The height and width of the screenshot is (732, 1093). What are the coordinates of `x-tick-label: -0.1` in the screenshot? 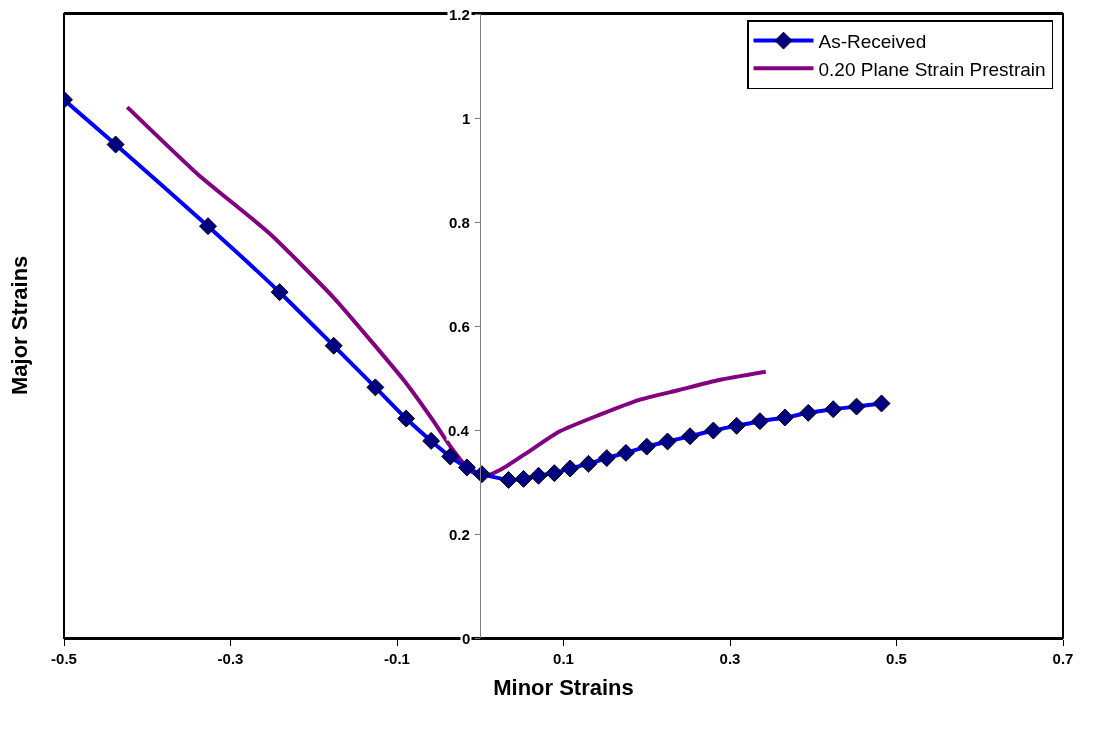 It's located at (397, 658).